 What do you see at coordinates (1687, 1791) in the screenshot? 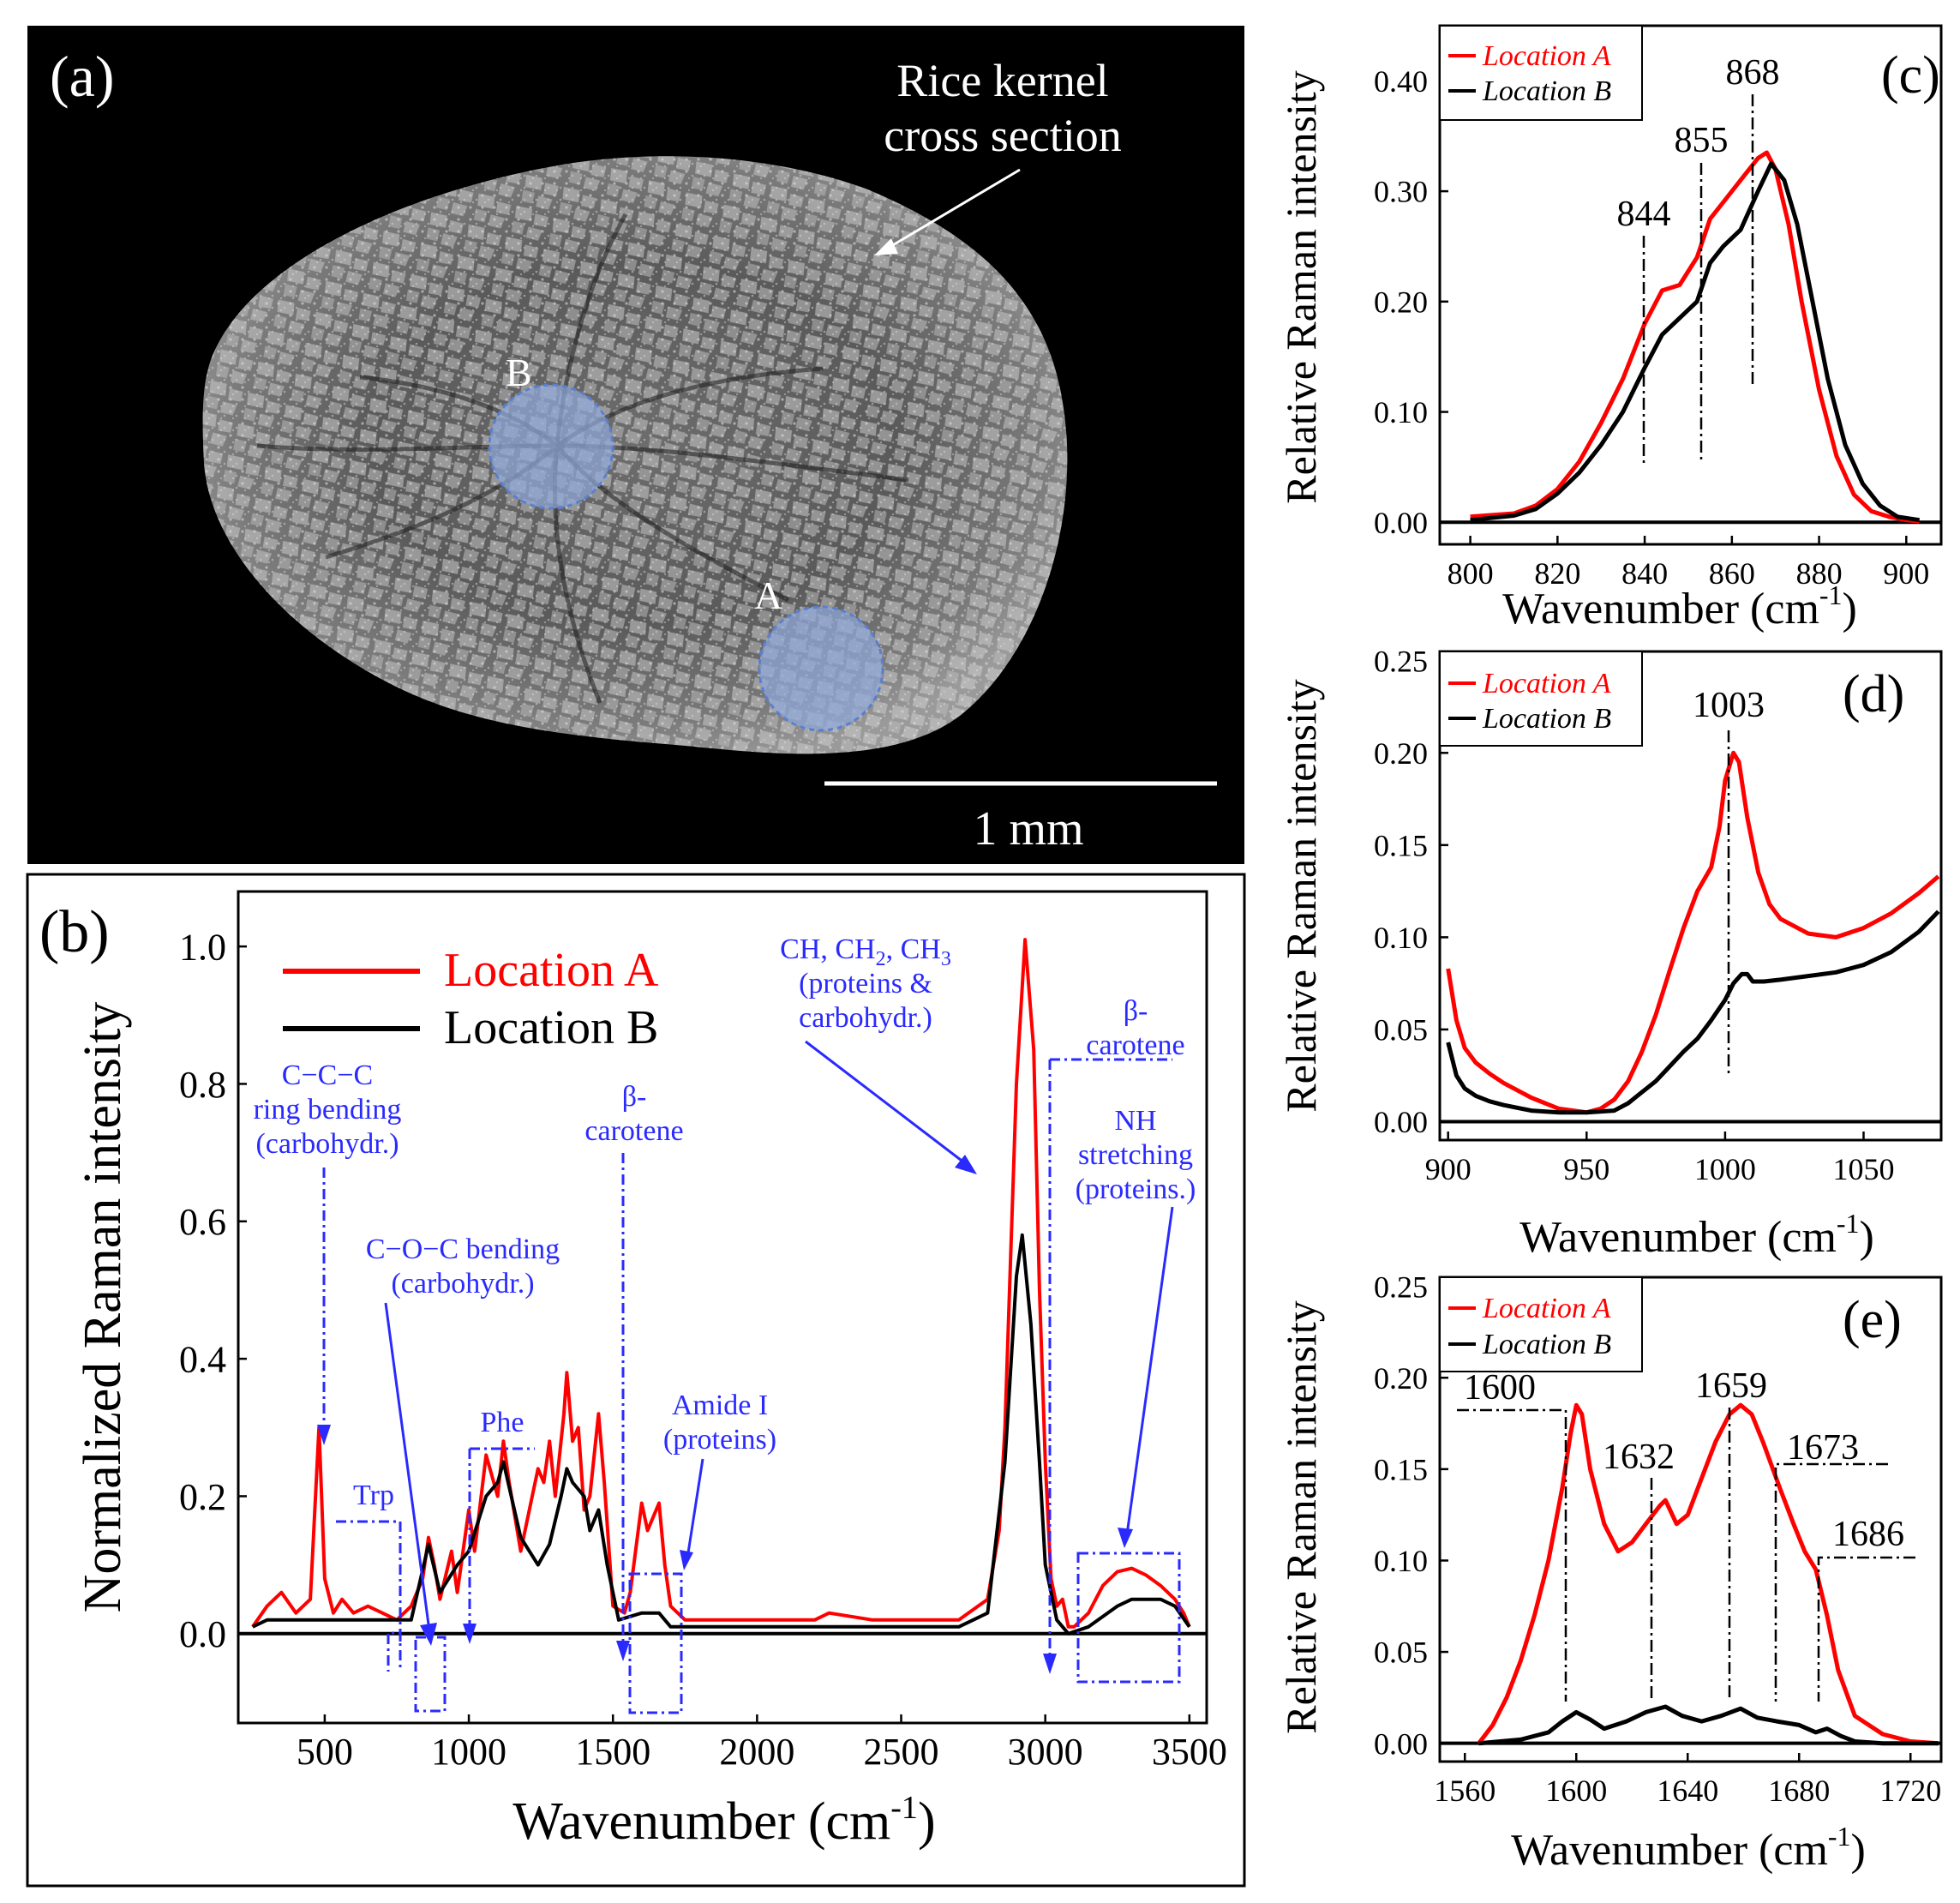
I see `xtick-label-e: 1640` at bounding box center [1687, 1791].